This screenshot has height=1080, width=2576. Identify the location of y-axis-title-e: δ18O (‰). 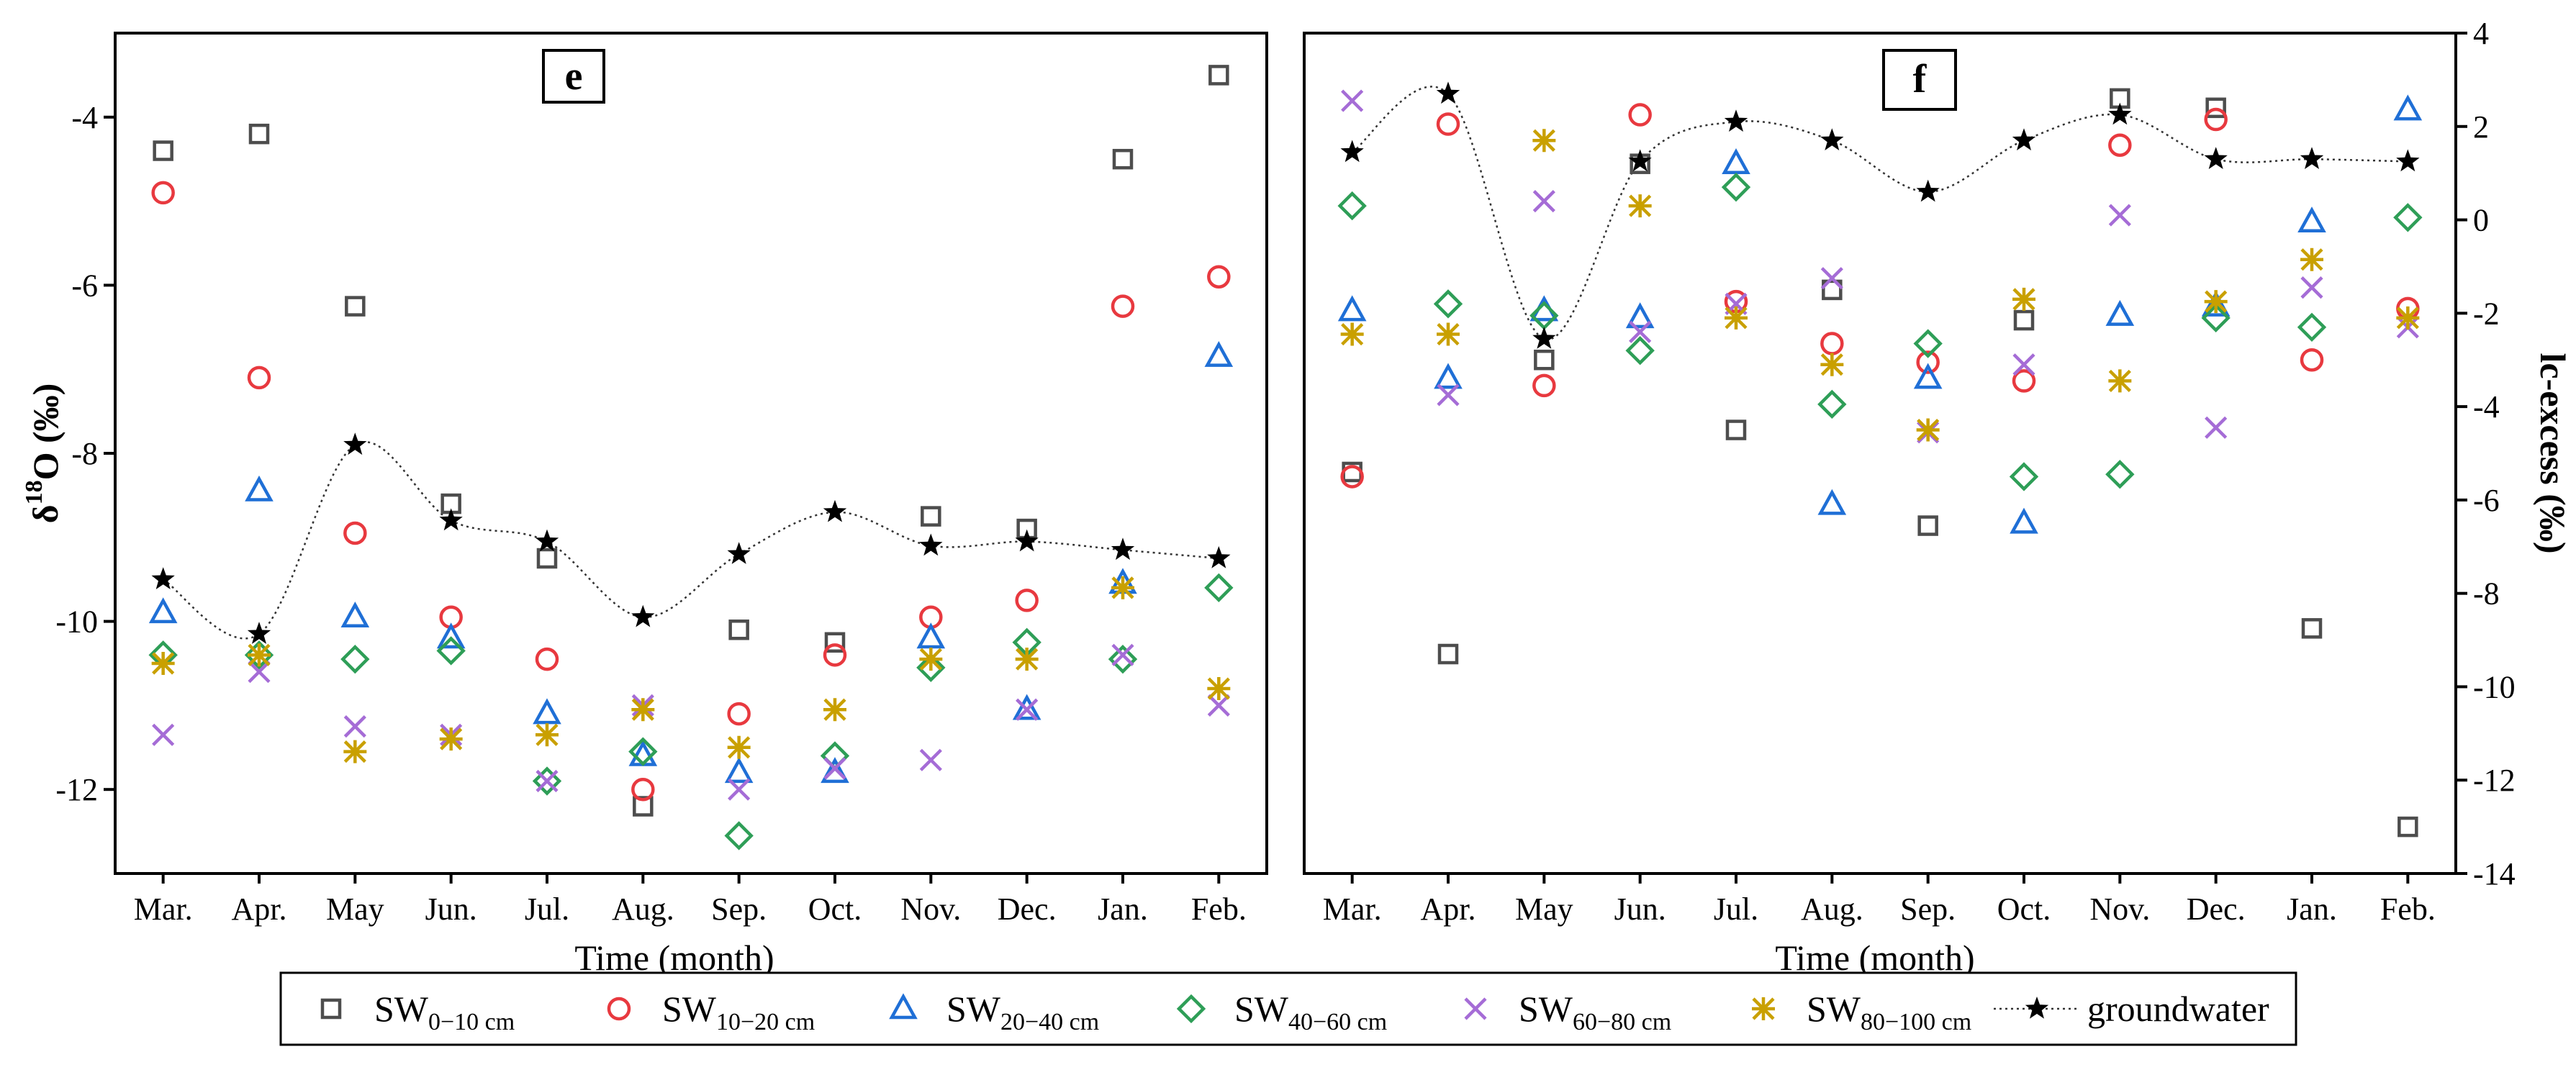
(43, 454).